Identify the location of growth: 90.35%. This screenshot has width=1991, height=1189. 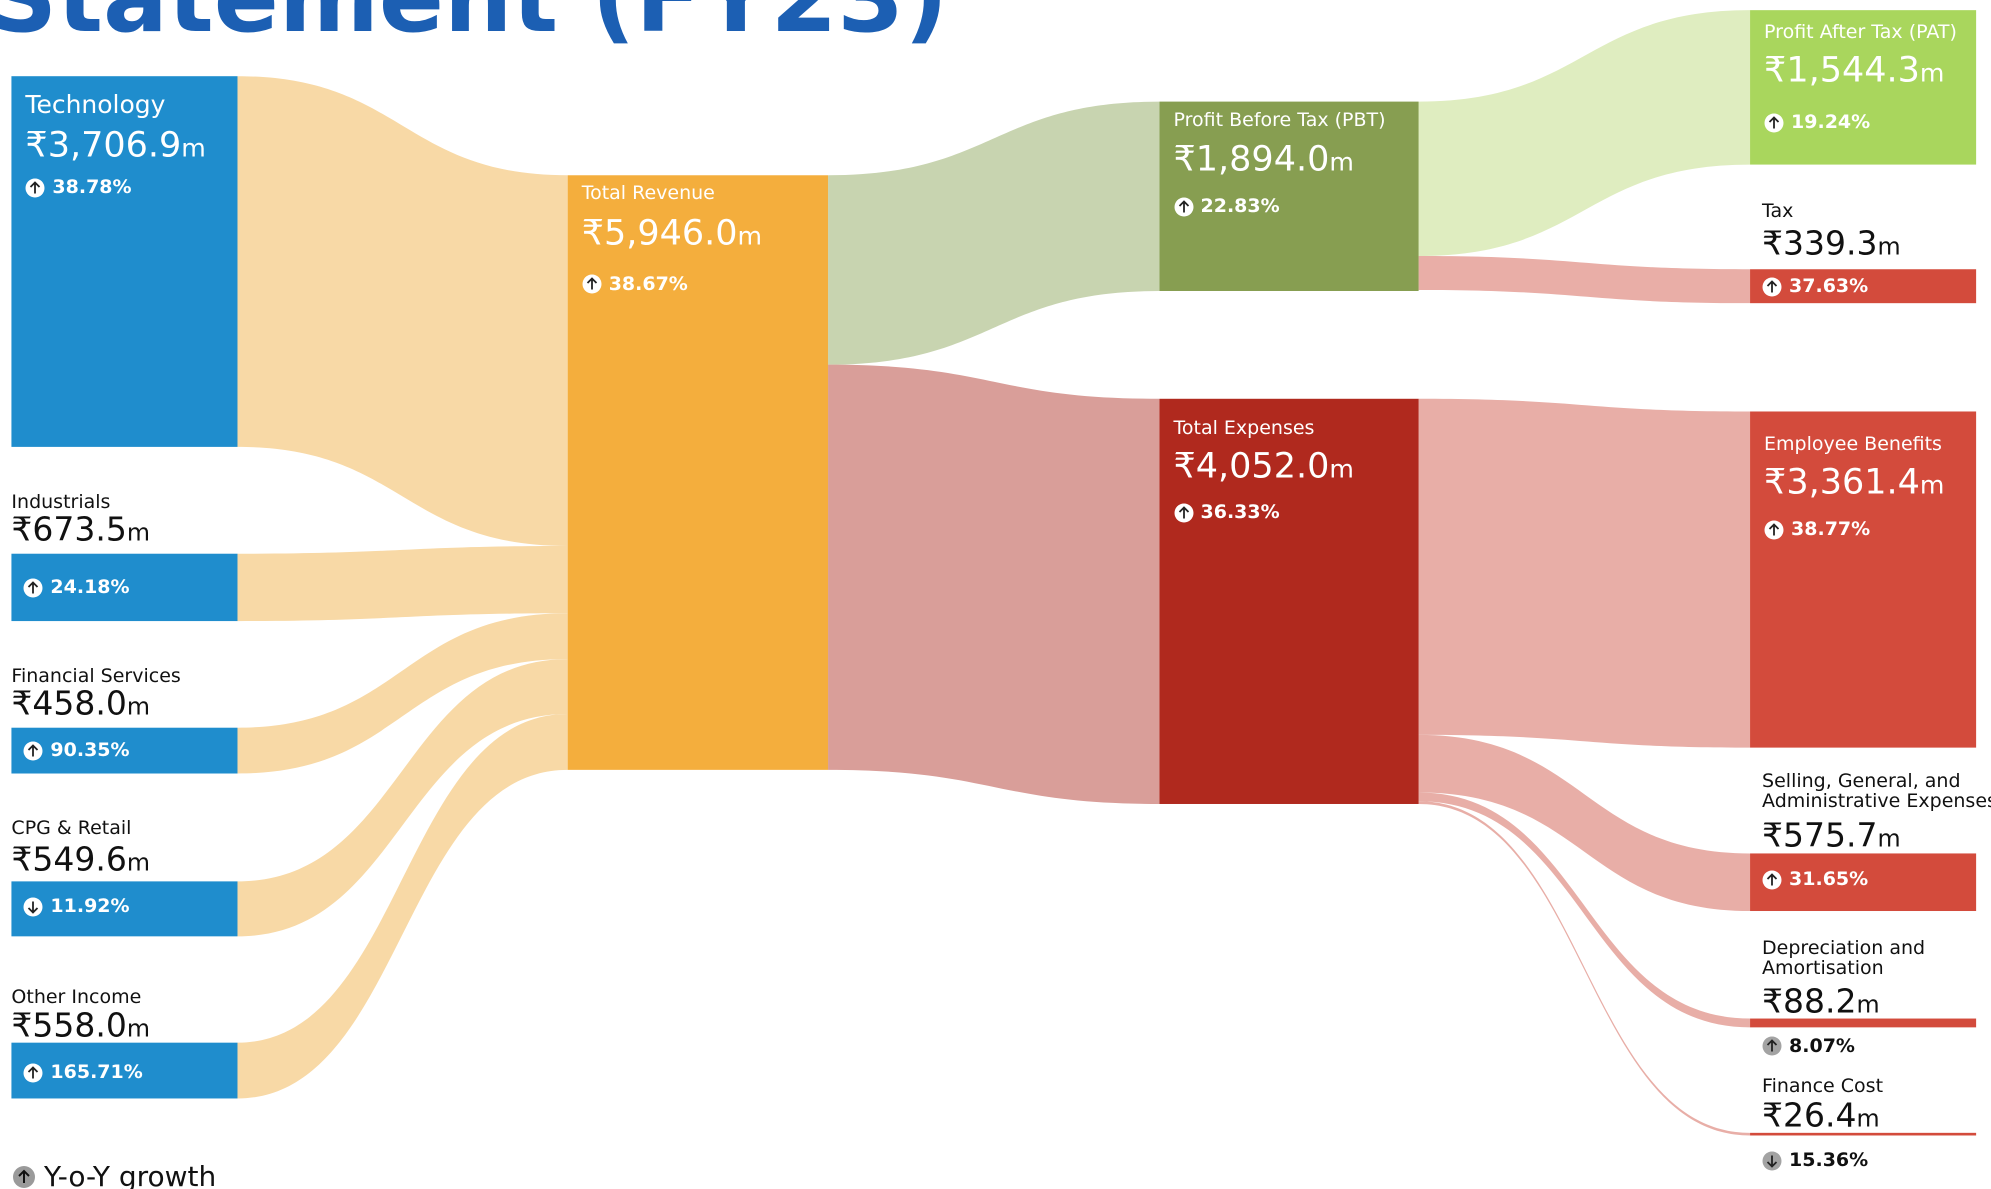
(76, 750).